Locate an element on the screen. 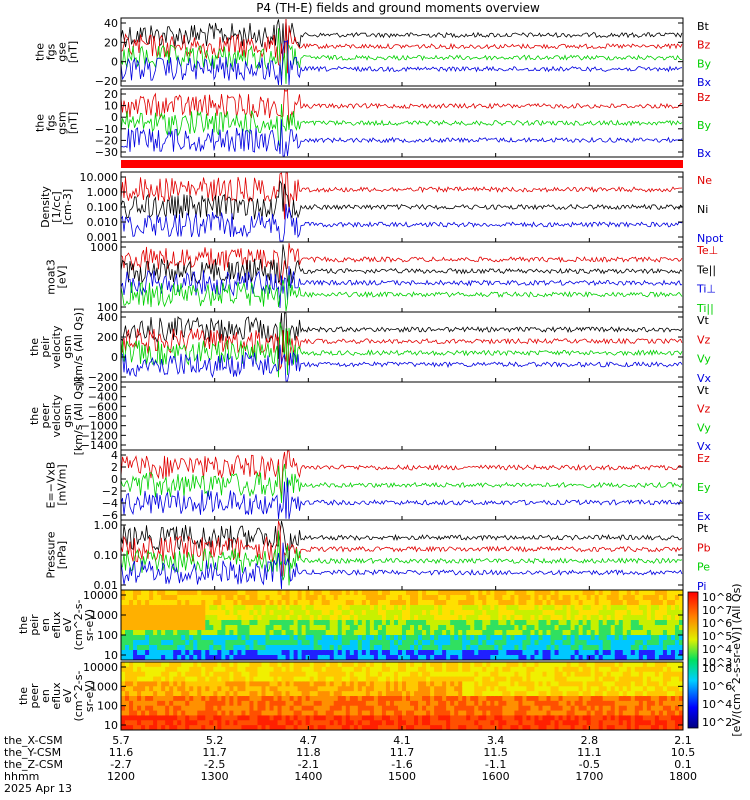 Image resolution: width=750 pixels, height=800 pixels. footer-value: -1.6 is located at coordinates (401, 764).